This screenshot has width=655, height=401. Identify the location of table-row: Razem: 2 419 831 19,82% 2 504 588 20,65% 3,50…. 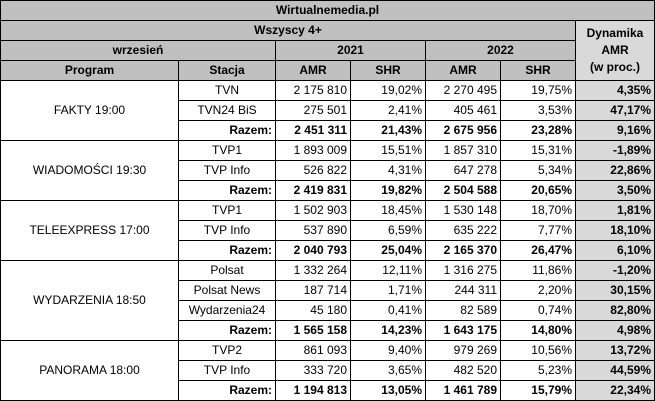
(328, 190).